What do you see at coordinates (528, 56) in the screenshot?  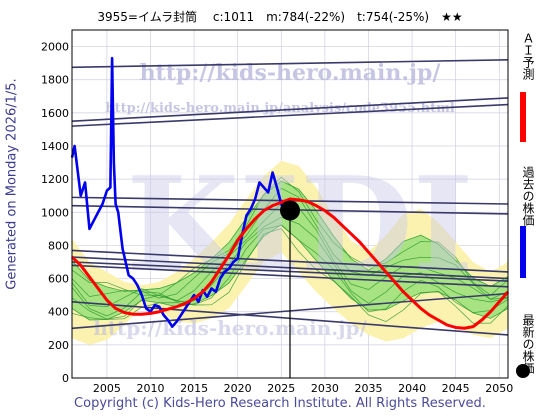 I see `legend-label-ai: ＡＩ予測` at bounding box center [528, 56].